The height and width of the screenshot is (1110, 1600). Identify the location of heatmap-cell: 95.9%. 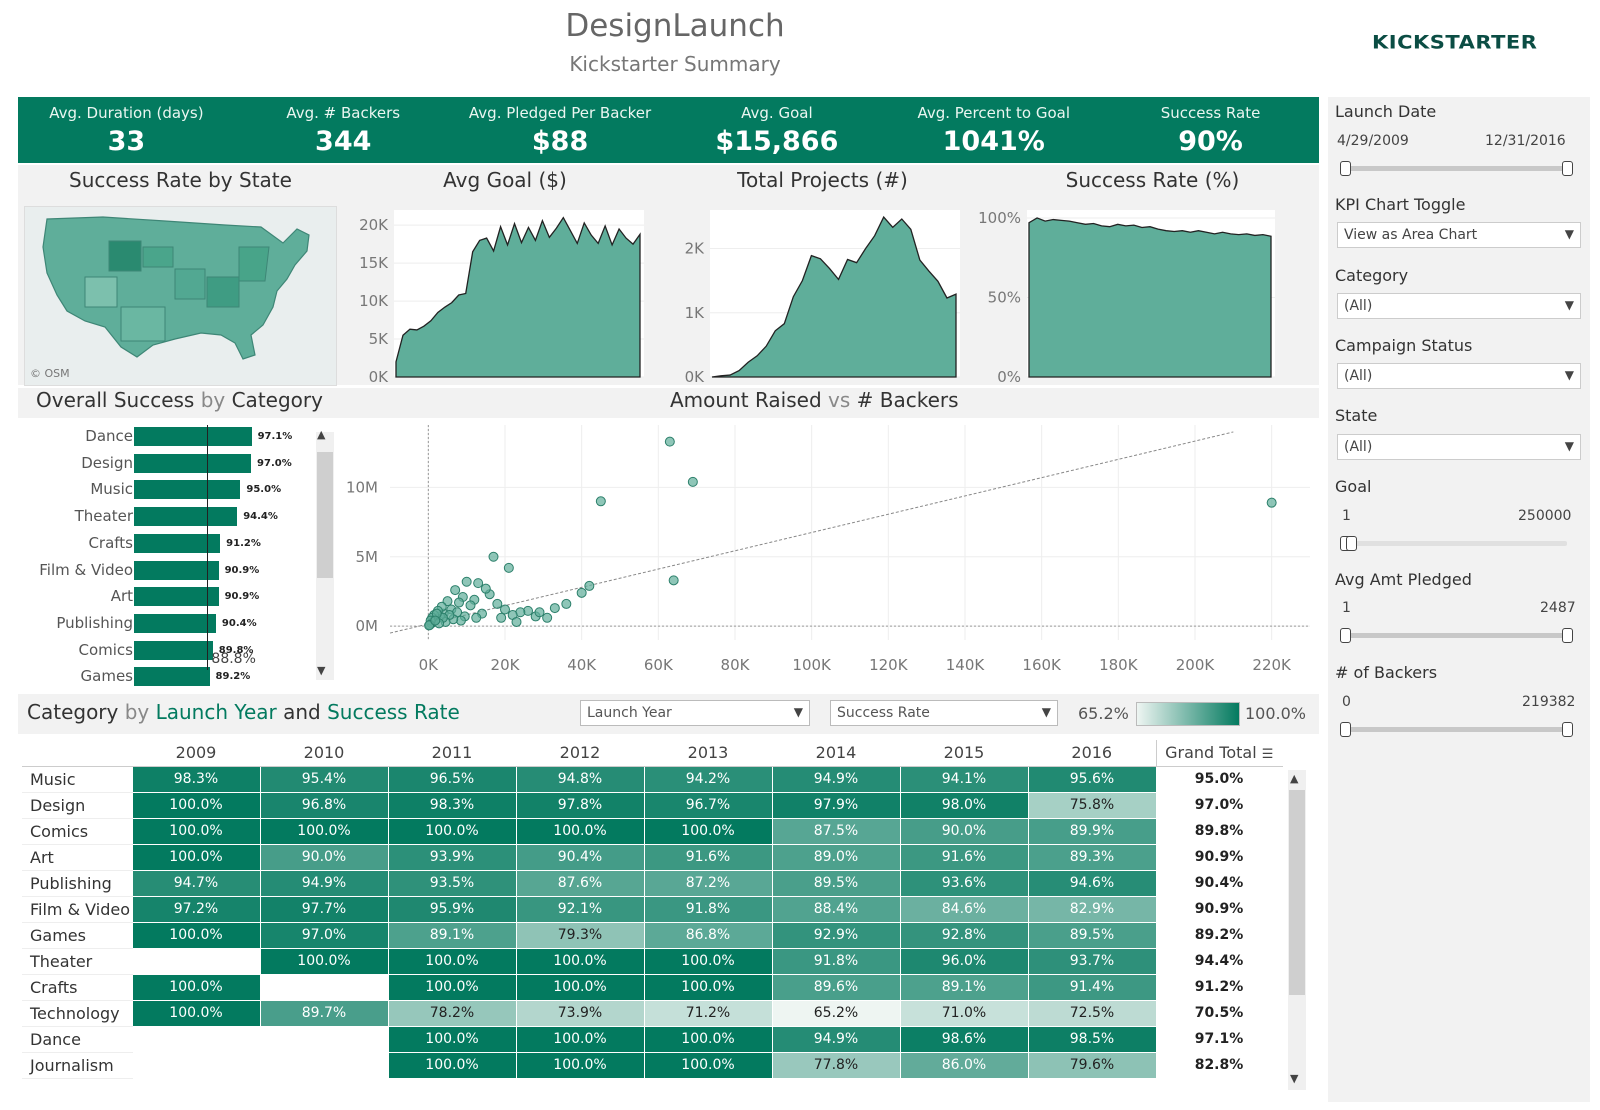
(452, 909).